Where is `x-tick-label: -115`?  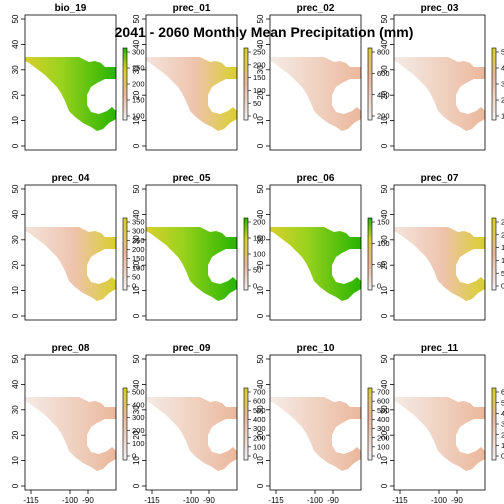 x-tick-label: -115 is located at coordinates (276, 500).